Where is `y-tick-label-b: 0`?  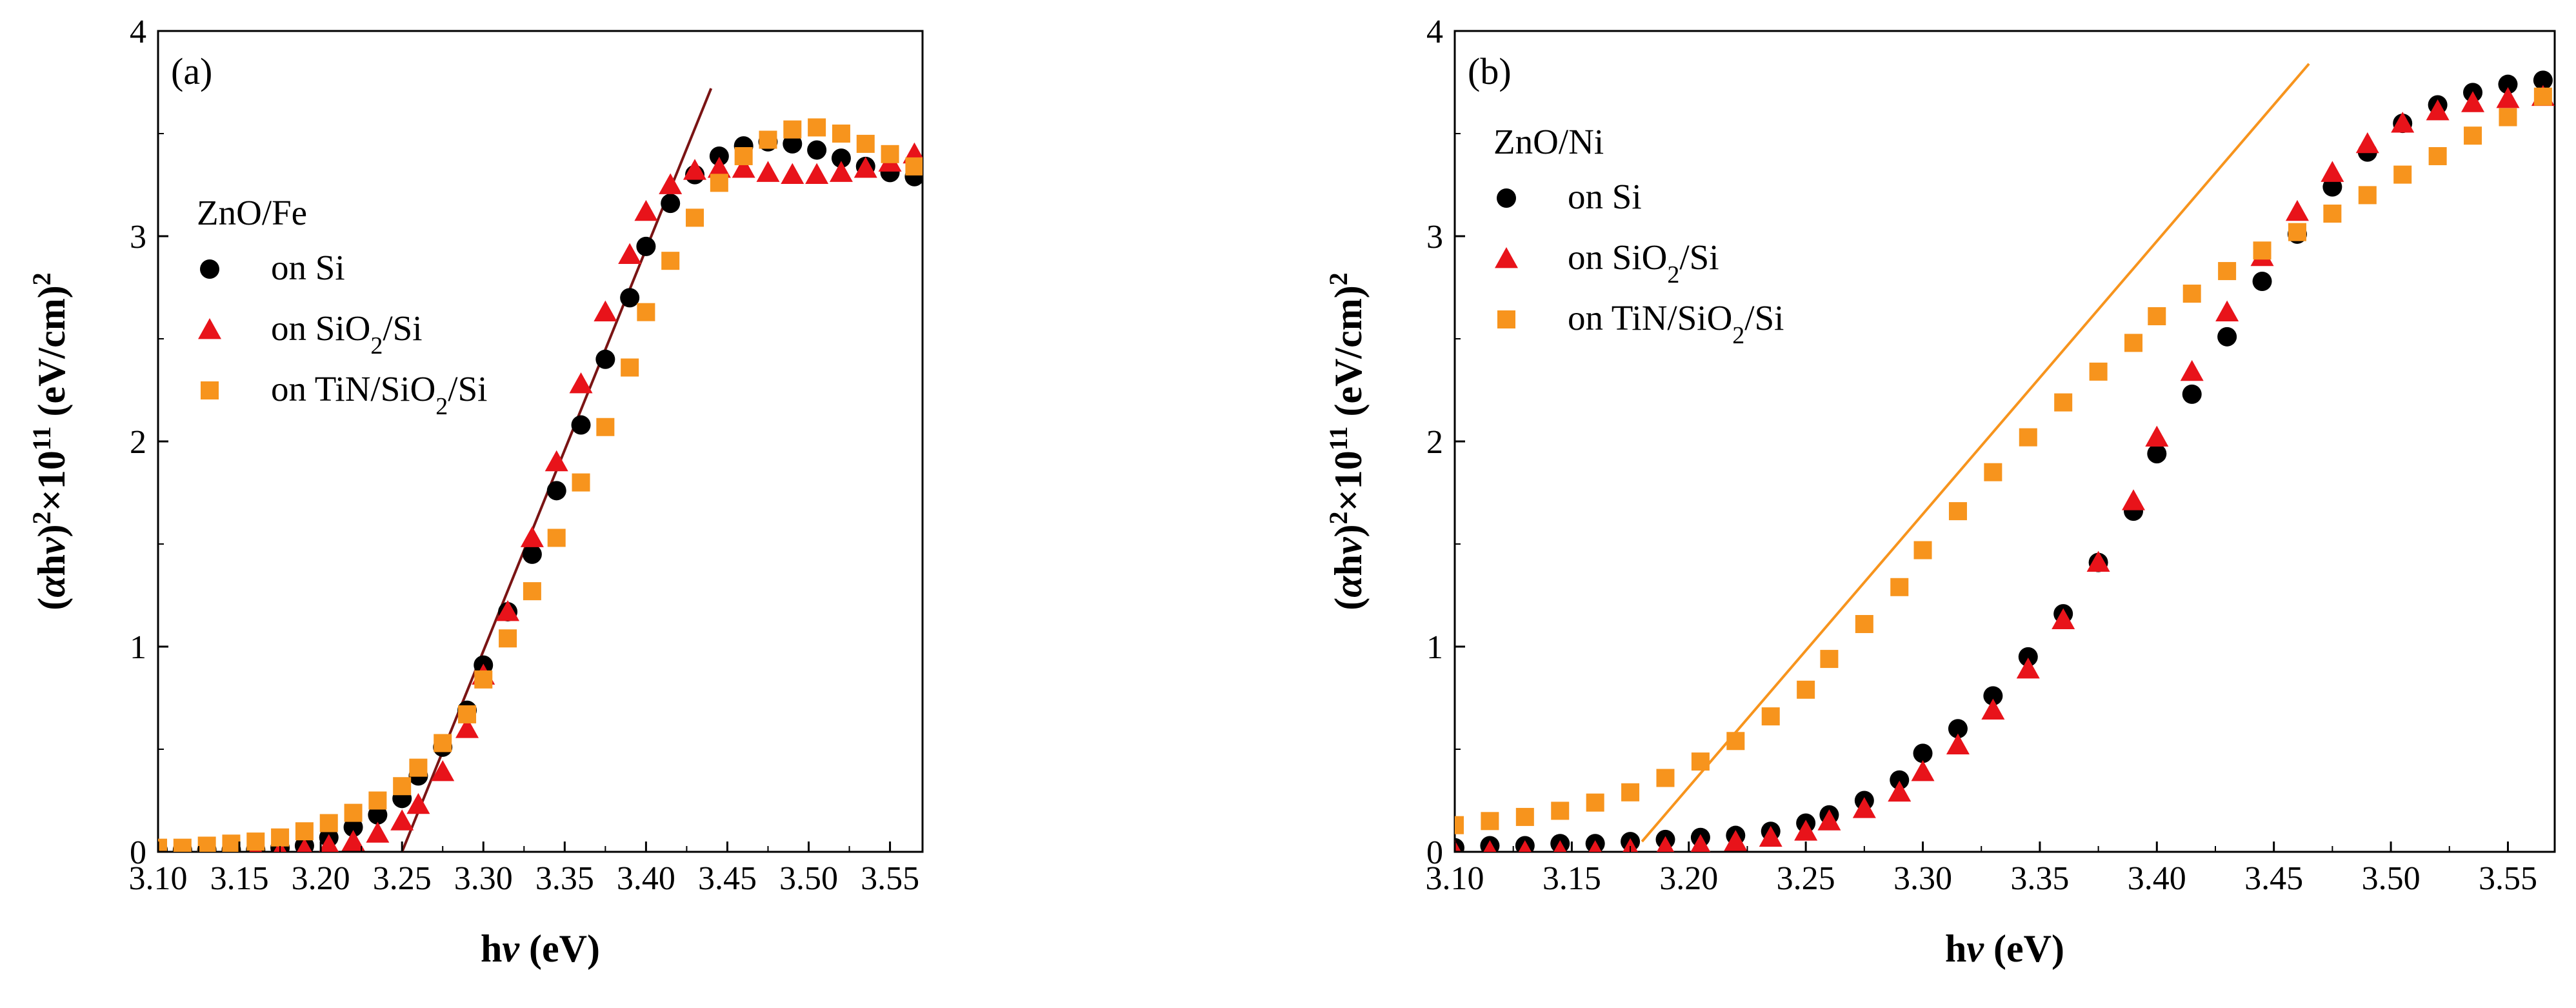
y-tick-label-b: 0 is located at coordinates (1434, 852).